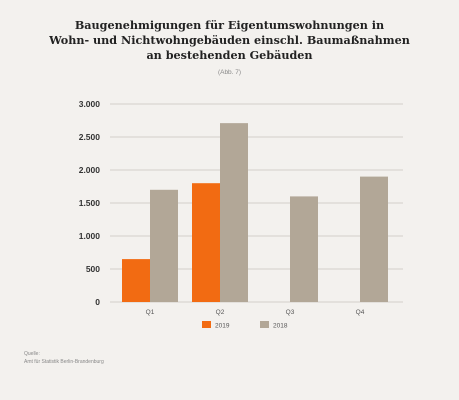  Describe the element at coordinates (150, 312) in the screenshot. I see `x-tick-label-q1: Q1` at that location.